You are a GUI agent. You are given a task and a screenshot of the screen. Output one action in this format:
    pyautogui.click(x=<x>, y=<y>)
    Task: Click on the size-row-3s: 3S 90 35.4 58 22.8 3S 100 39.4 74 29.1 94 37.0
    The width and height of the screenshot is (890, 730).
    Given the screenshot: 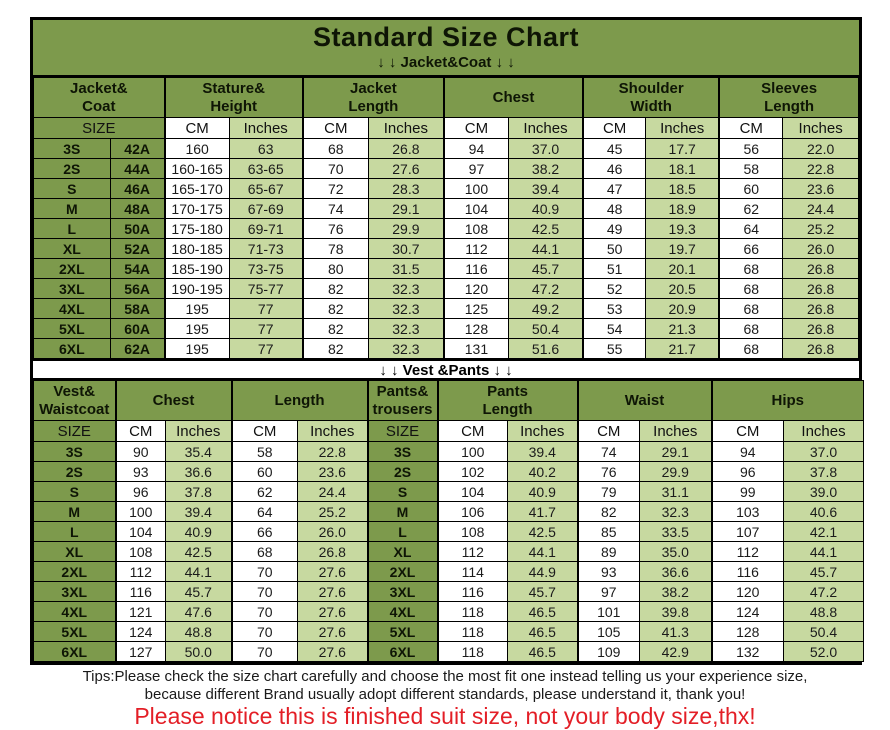 What is the action you would take?
    pyautogui.click(x=449, y=451)
    